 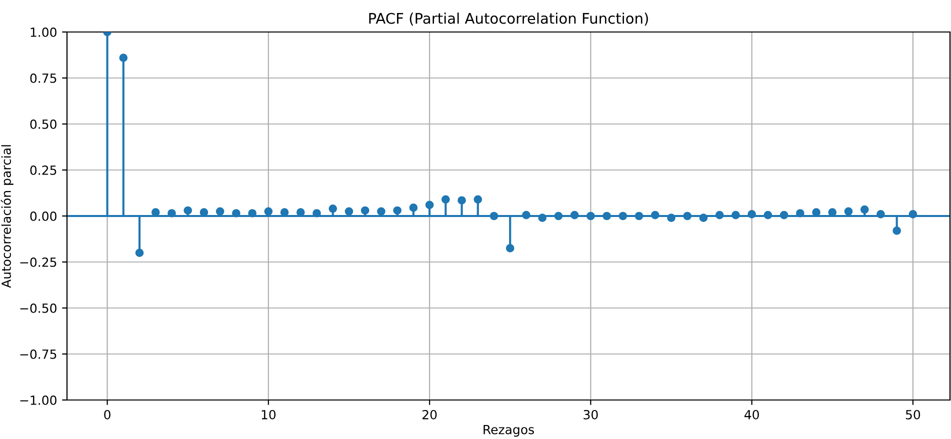 I want to click on y-tick-label: 0.25, so click(x=43, y=170).